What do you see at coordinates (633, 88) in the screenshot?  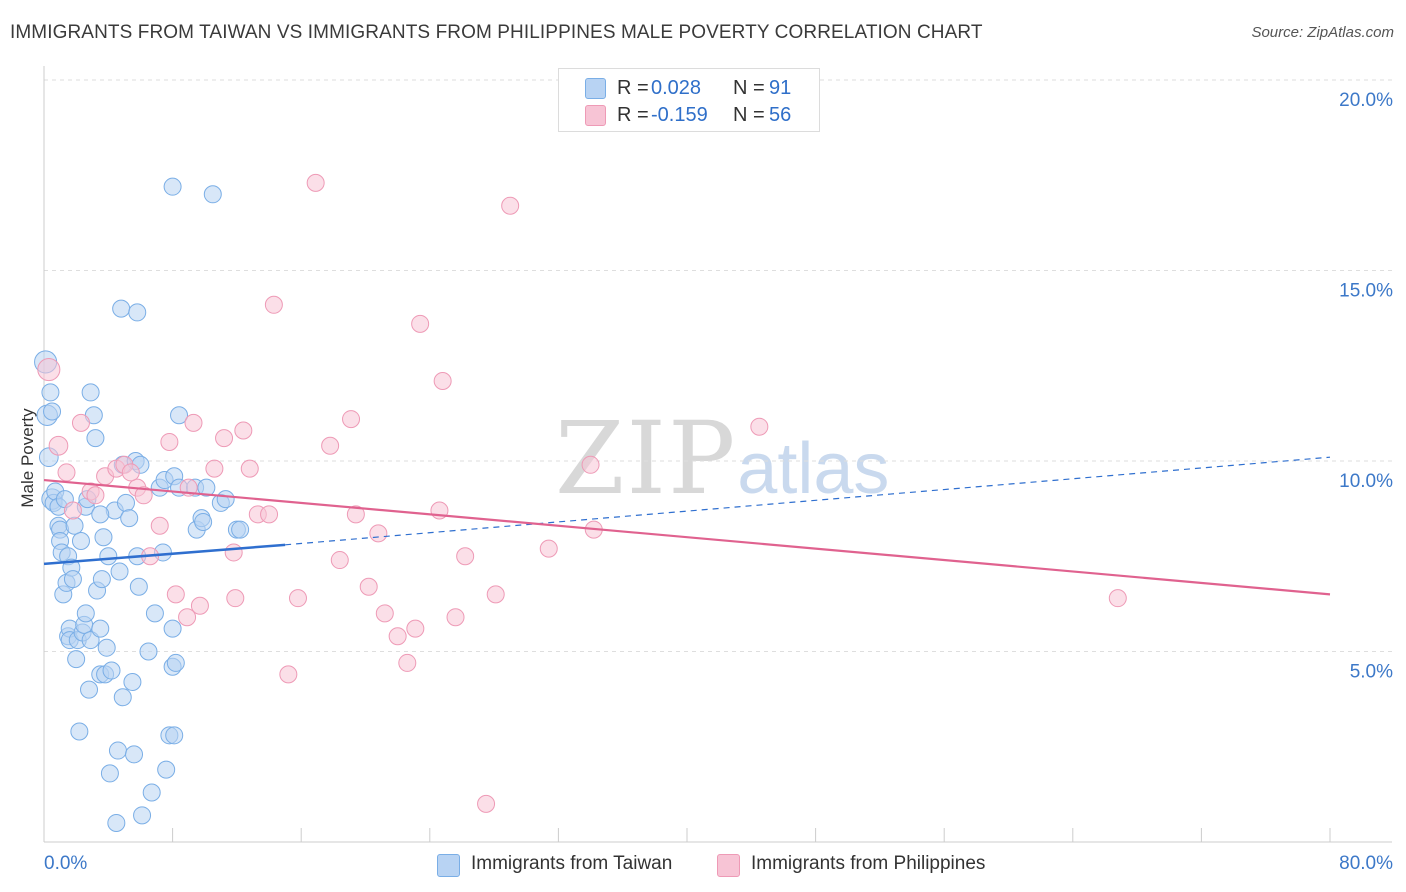 I see `r-label: R =` at bounding box center [633, 88].